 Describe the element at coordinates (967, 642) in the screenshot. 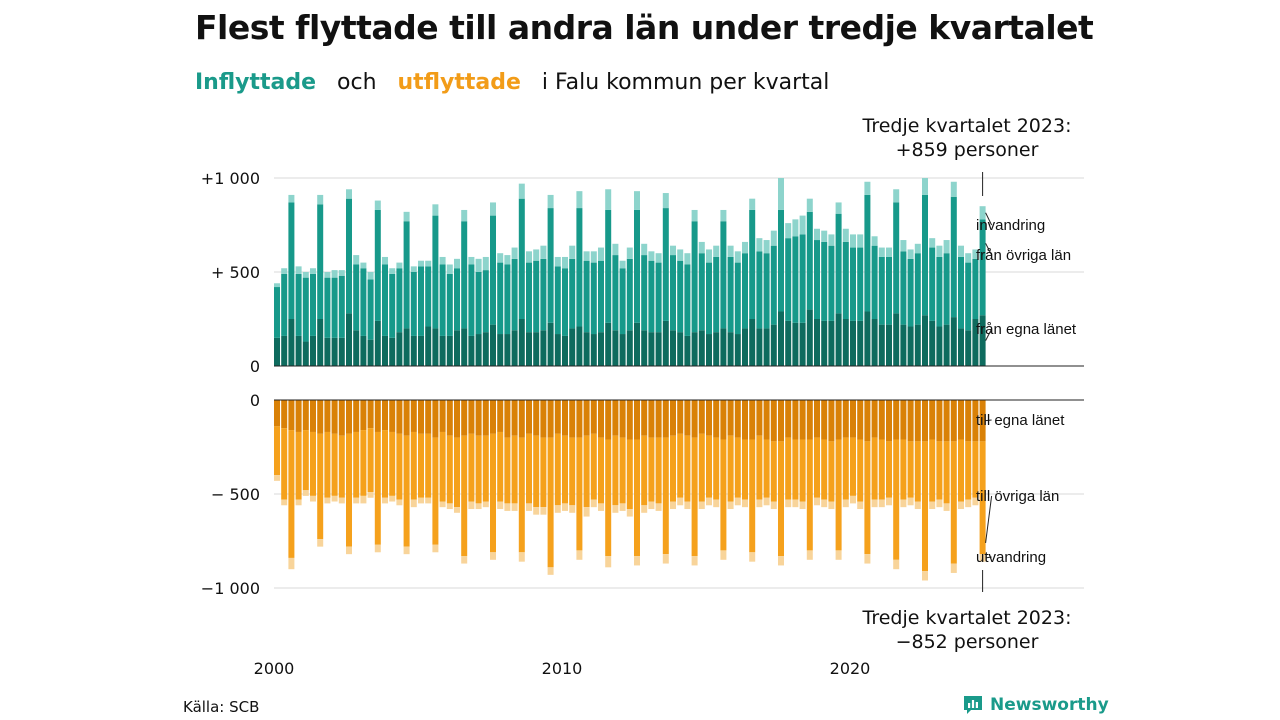

I see `annotation-bottom-line2: −852 personer` at that location.